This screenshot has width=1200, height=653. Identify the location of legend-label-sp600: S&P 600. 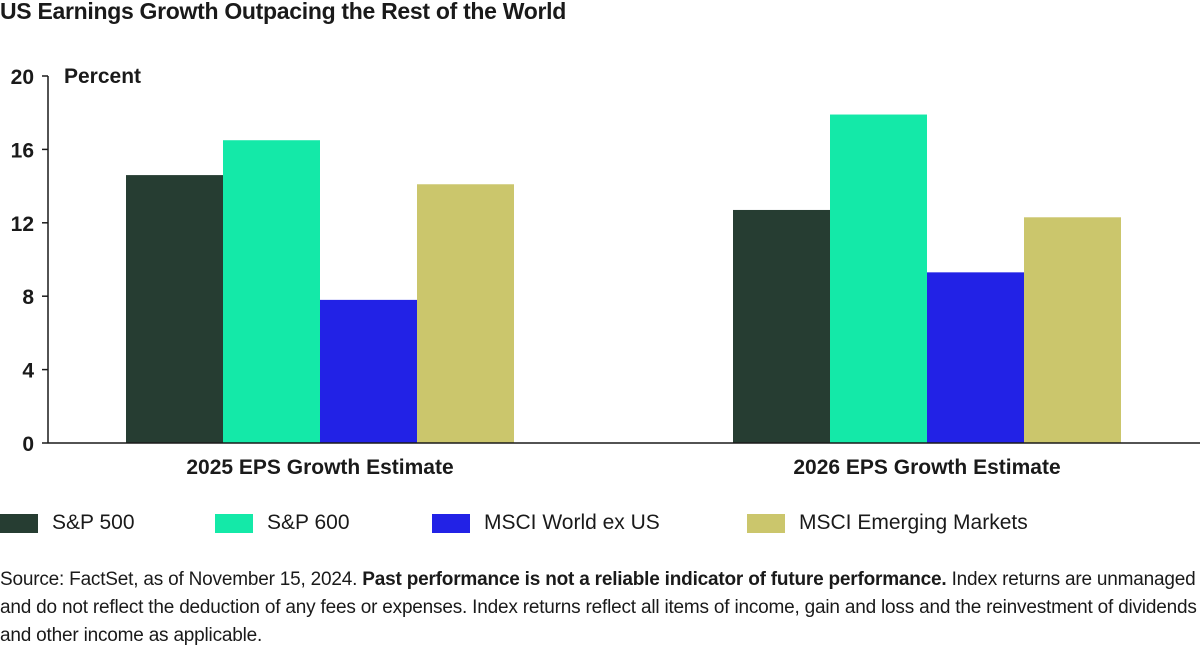
(308, 522).